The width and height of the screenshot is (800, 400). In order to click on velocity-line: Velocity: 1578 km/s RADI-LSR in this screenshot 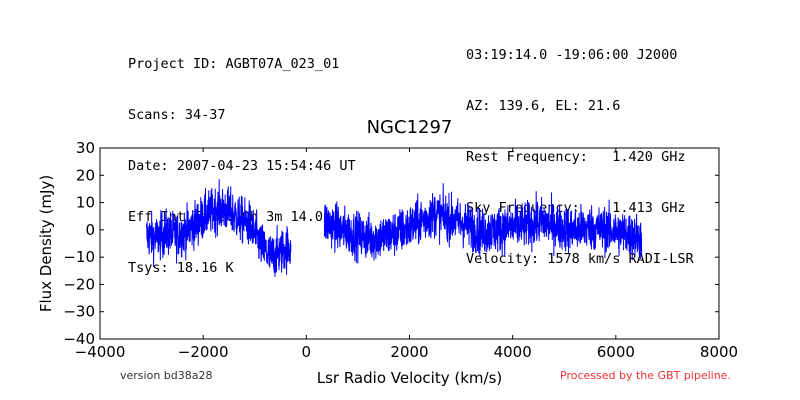, I will do `click(580, 259)`.